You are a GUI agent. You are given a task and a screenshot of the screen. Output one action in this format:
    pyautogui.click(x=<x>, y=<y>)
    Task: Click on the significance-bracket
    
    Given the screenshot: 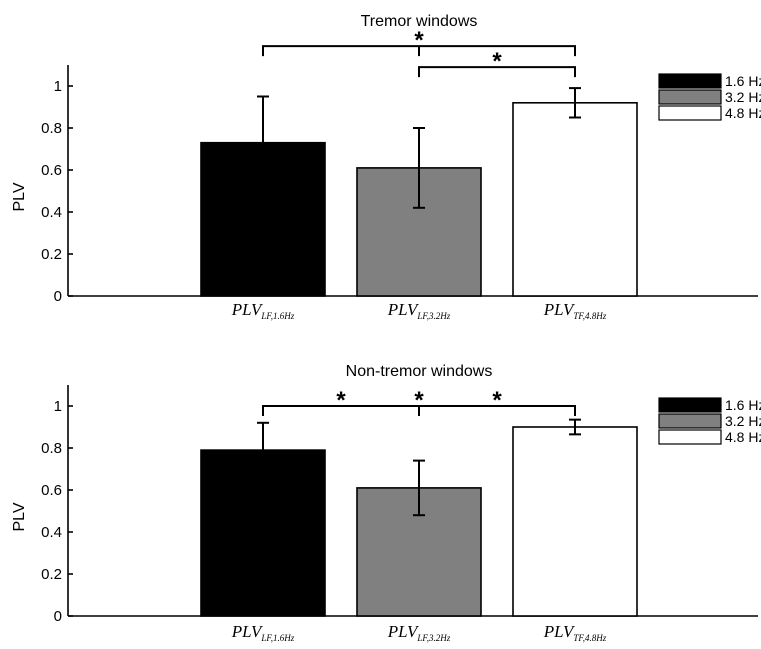 What is the action you would take?
    pyautogui.click(x=497, y=72)
    